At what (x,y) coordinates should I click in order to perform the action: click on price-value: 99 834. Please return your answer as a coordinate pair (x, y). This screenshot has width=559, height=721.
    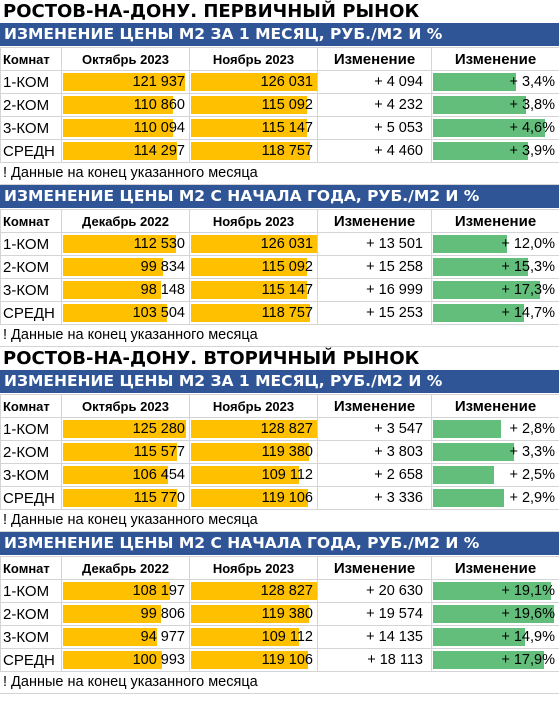
    Looking at the image, I should click on (162, 267).